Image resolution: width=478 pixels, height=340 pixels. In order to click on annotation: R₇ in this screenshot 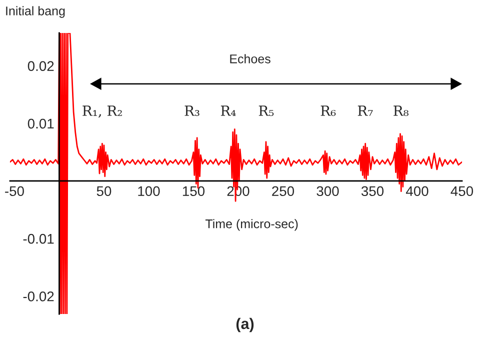, I will do `click(365, 111)`.